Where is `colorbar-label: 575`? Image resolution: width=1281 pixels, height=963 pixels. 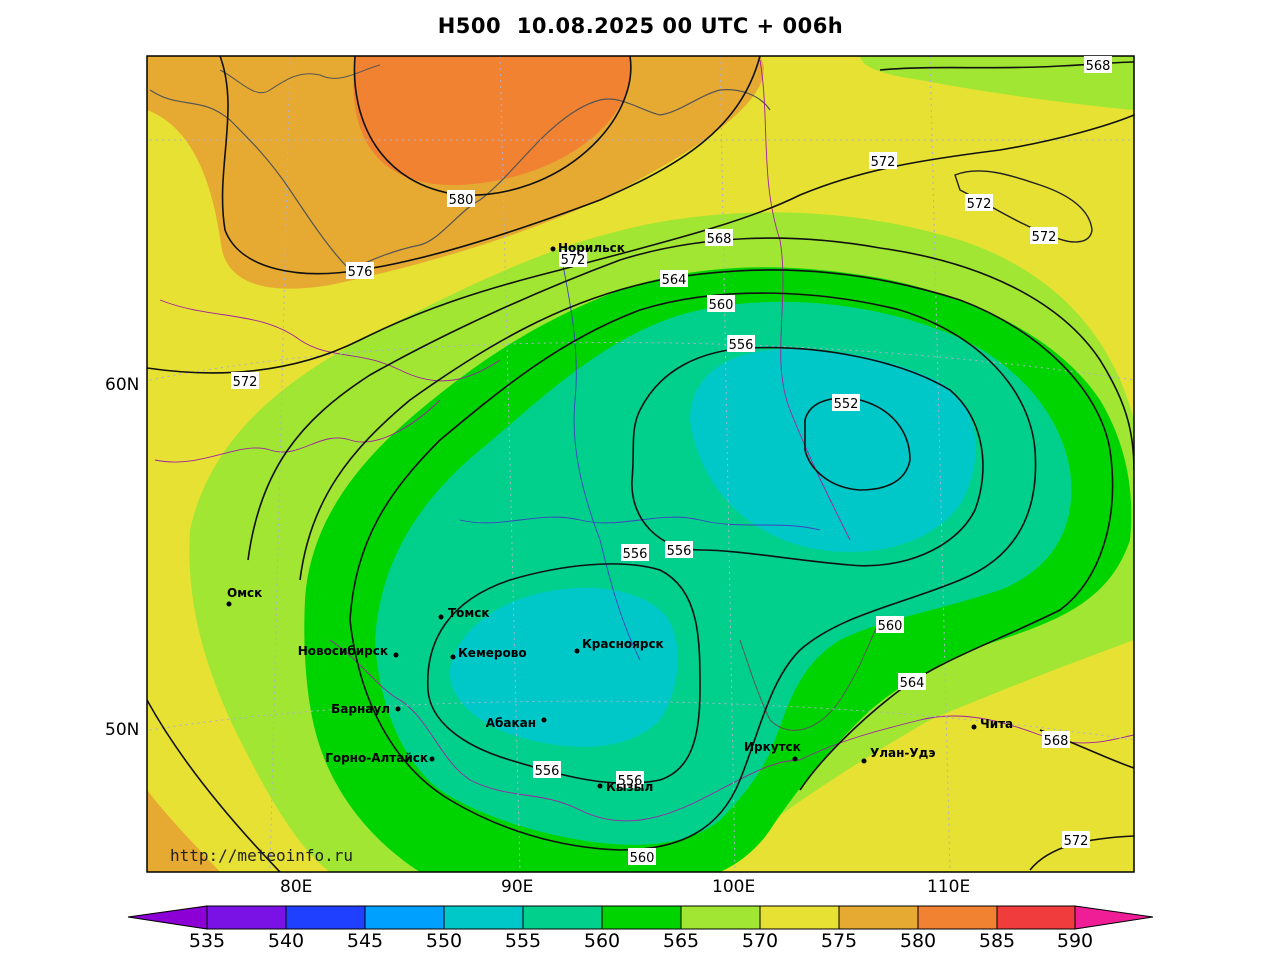
colorbar-label: 575 is located at coordinates (839, 941).